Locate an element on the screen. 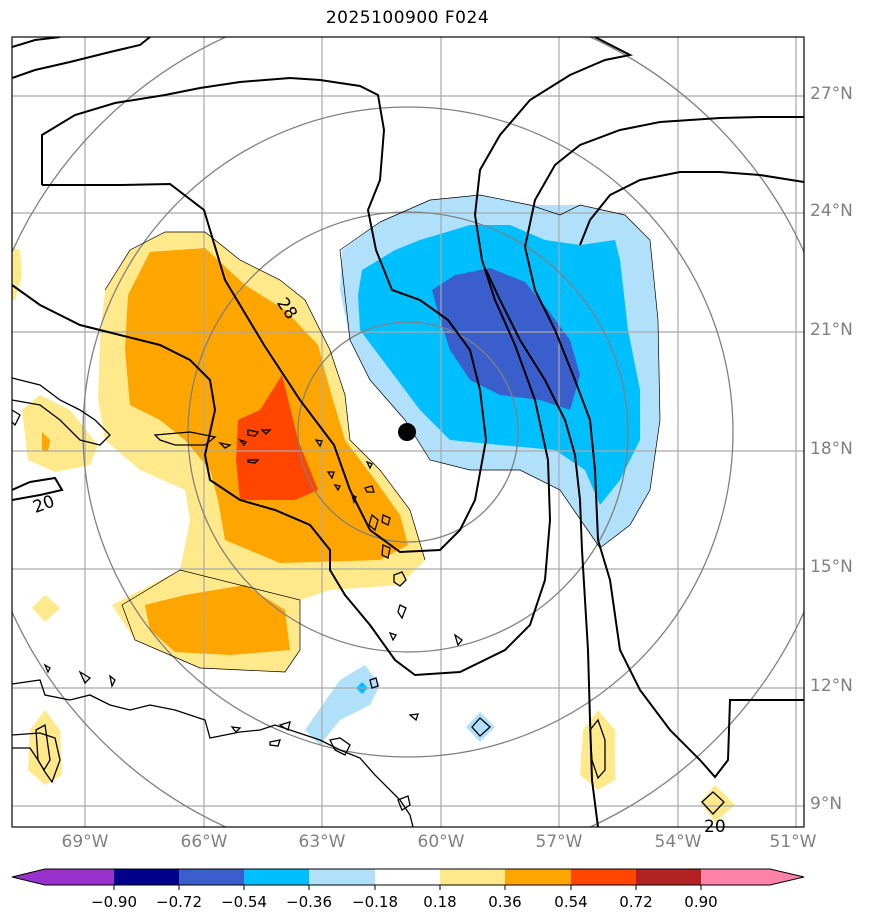  lat-tick-label: 12°N is located at coordinates (831, 686).